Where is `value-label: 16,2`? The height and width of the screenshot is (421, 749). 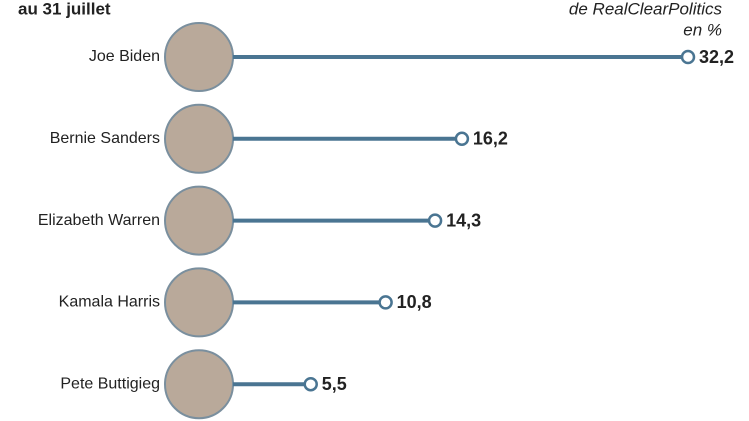
value-label: 16,2 is located at coordinates (490, 139).